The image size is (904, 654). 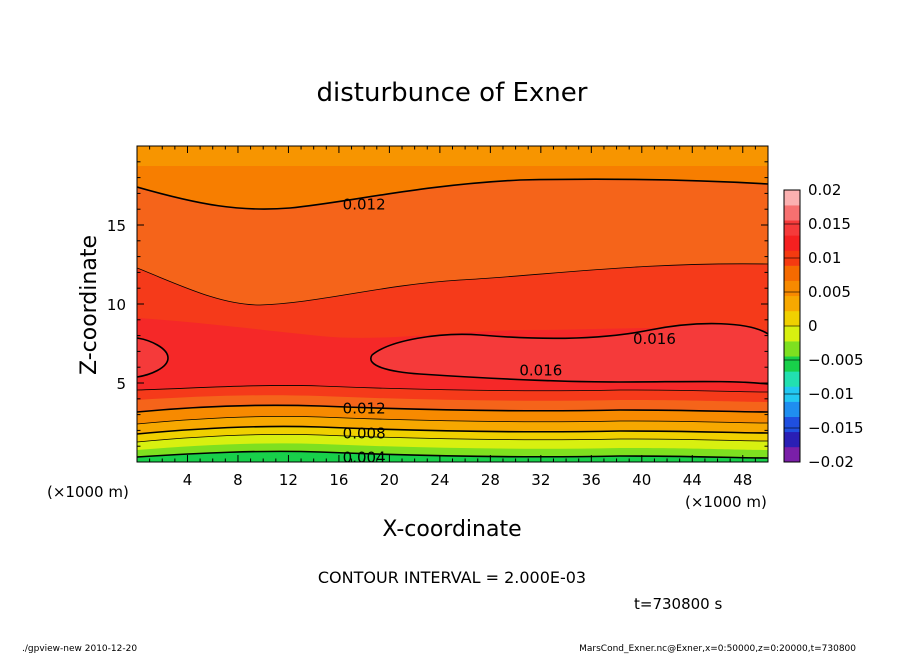 What do you see at coordinates (452, 420) in the screenshot?
I see `contour-line-0.010` at bounding box center [452, 420].